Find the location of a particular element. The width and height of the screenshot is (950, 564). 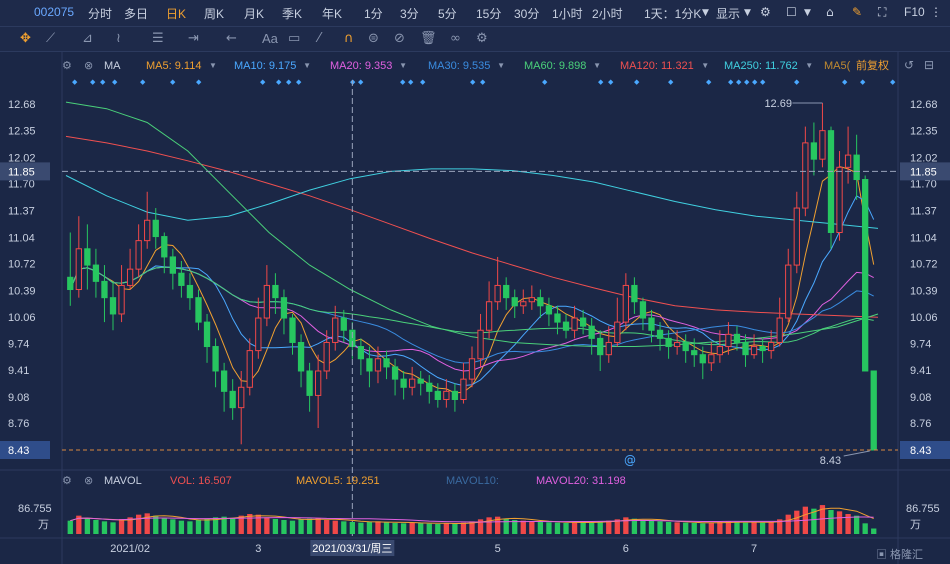

period-30min: 30分 is located at coordinates (527, 14).